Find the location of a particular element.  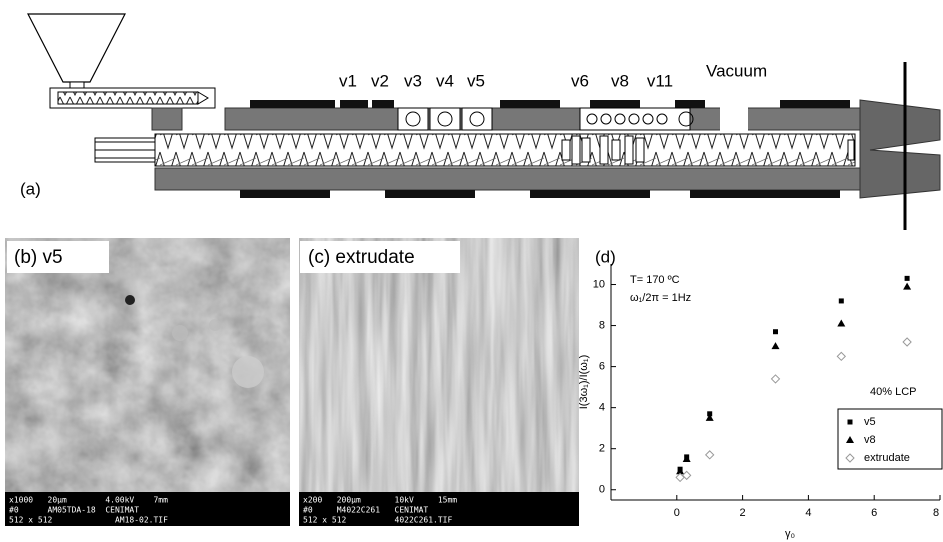

x-tick-label: 4 is located at coordinates (808, 513).